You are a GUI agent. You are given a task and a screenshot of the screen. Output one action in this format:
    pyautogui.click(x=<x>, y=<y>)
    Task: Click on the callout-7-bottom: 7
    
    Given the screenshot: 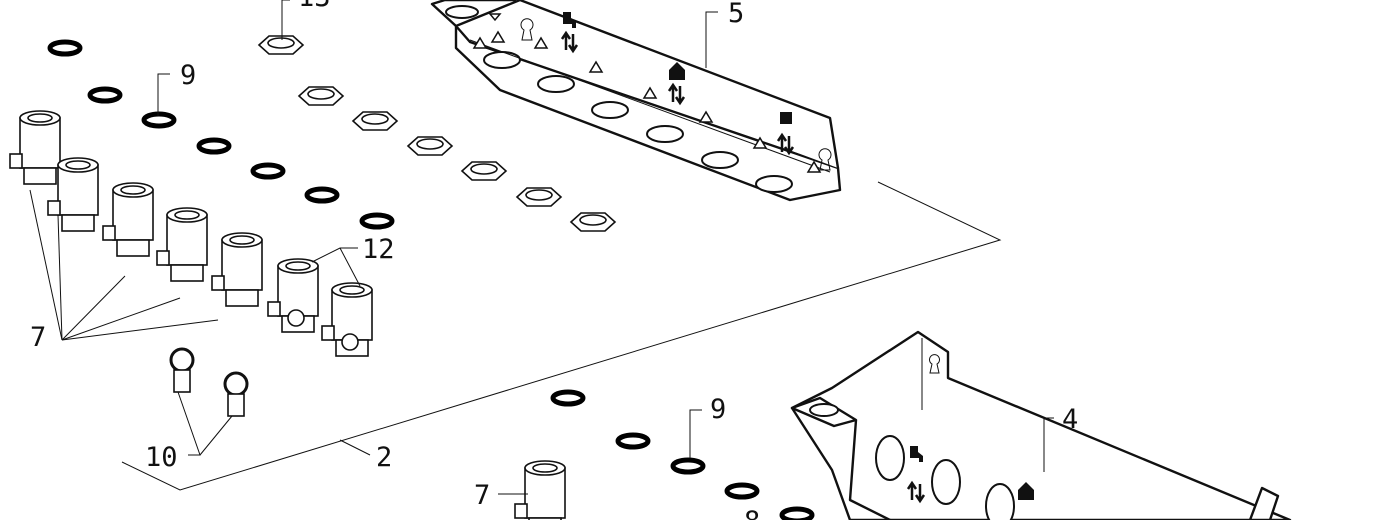 What is the action you would take?
    pyautogui.click(x=482, y=495)
    